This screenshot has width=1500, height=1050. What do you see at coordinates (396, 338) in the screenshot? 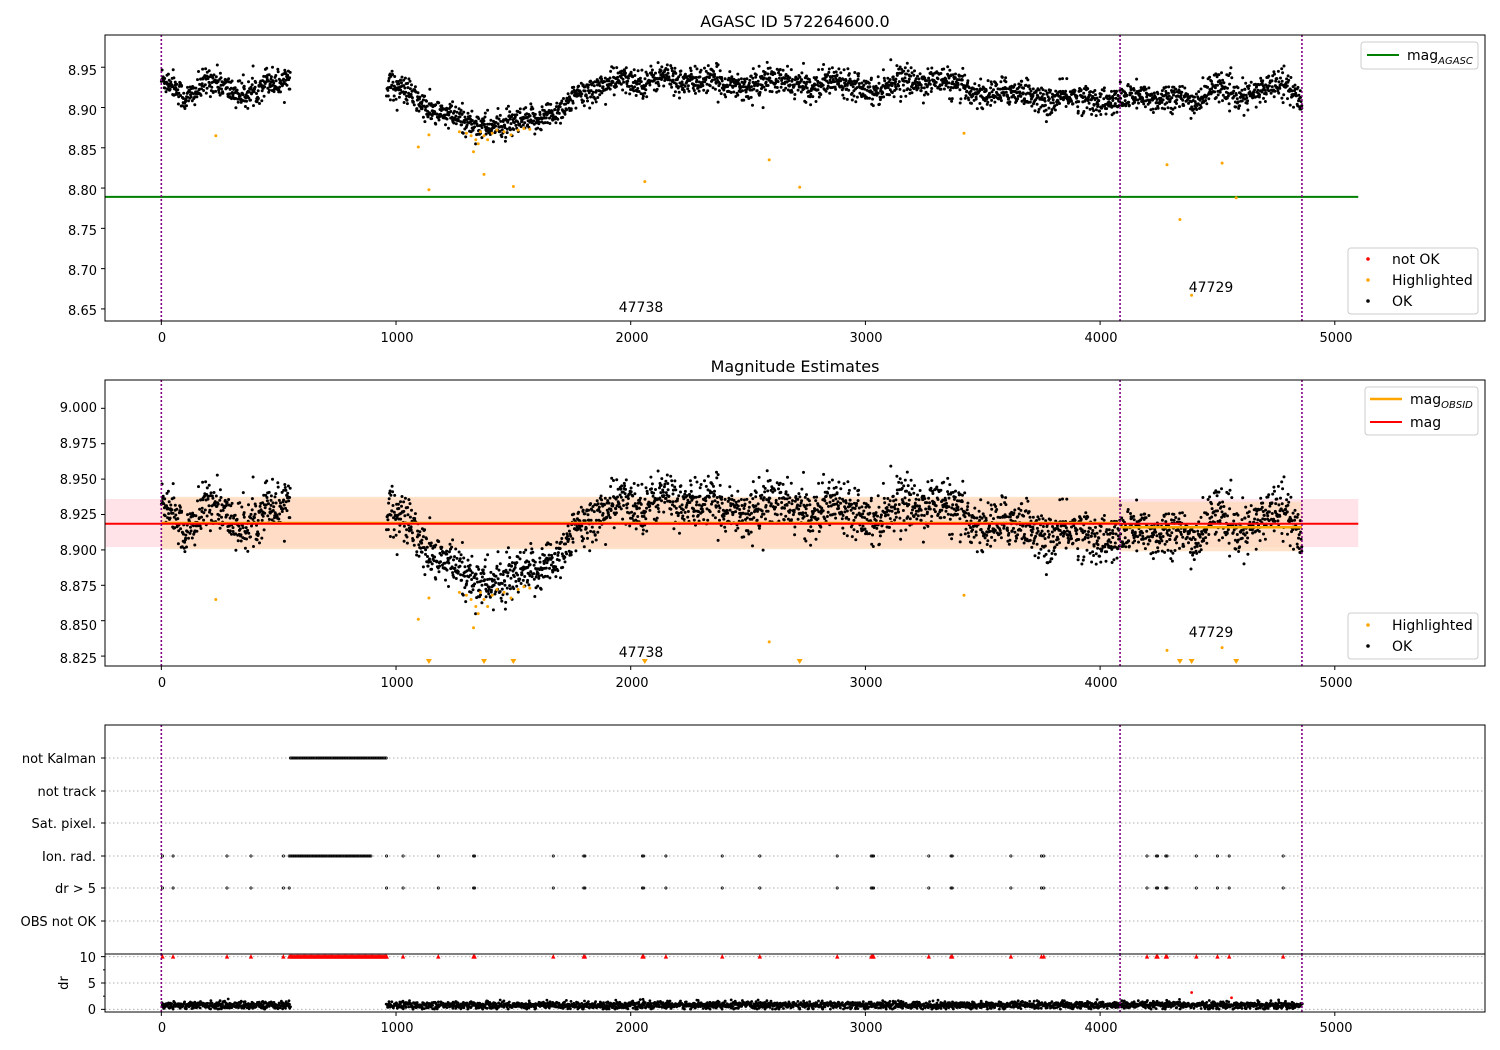
I see `x-tick-label: 1000` at bounding box center [396, 338].